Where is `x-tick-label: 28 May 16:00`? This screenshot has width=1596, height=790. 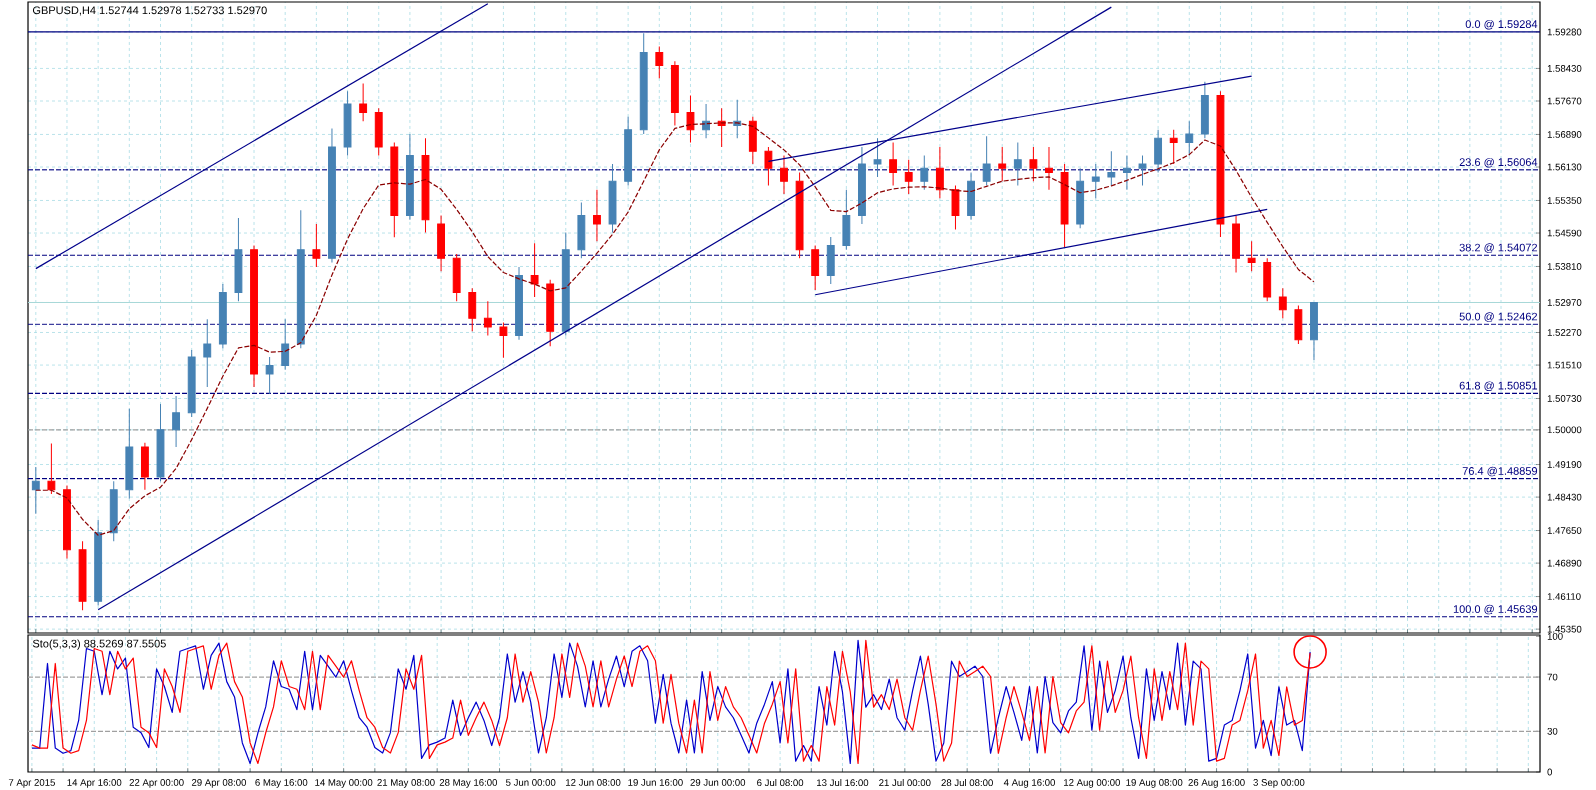
x-tick-label: 28 May 16:00 is located at coordinates (468, 783).